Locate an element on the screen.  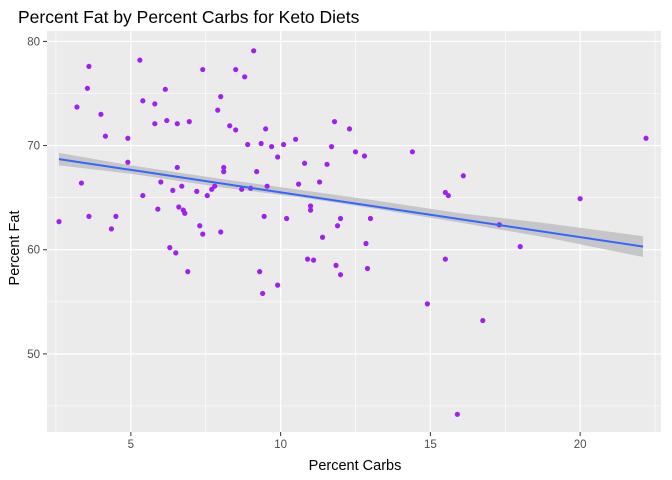
y-axis-title: Percent Fat is located at coordinates (15, 248).